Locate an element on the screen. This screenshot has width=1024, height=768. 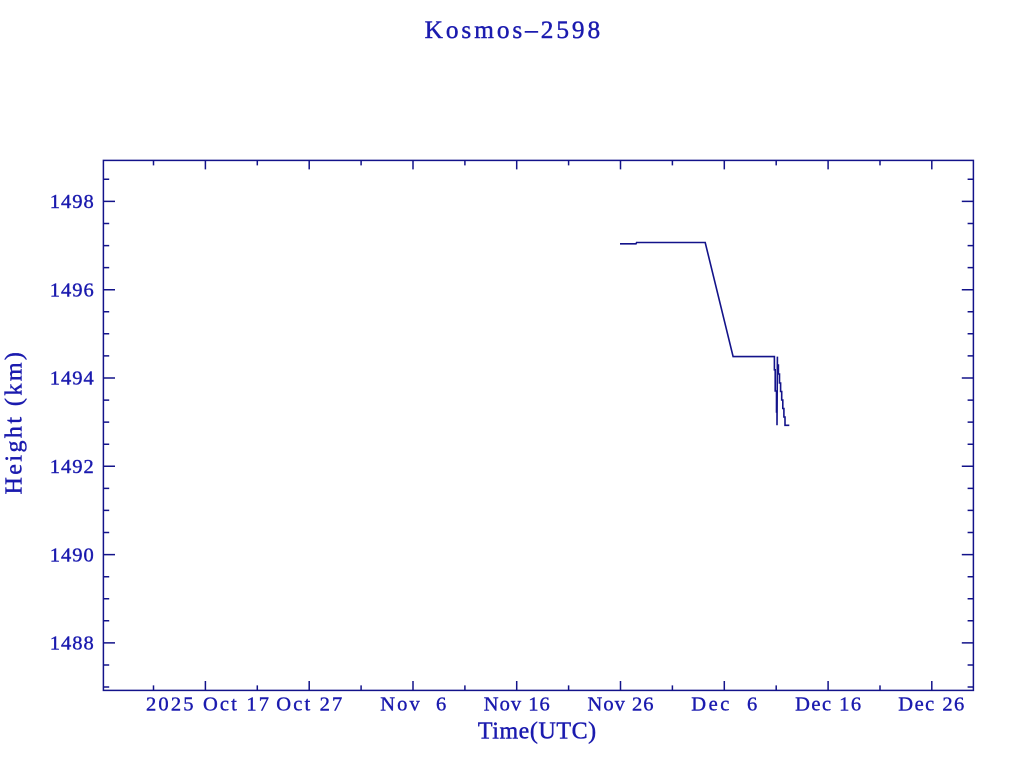
svg-text: 1490 is located at coordinates (72, 555).